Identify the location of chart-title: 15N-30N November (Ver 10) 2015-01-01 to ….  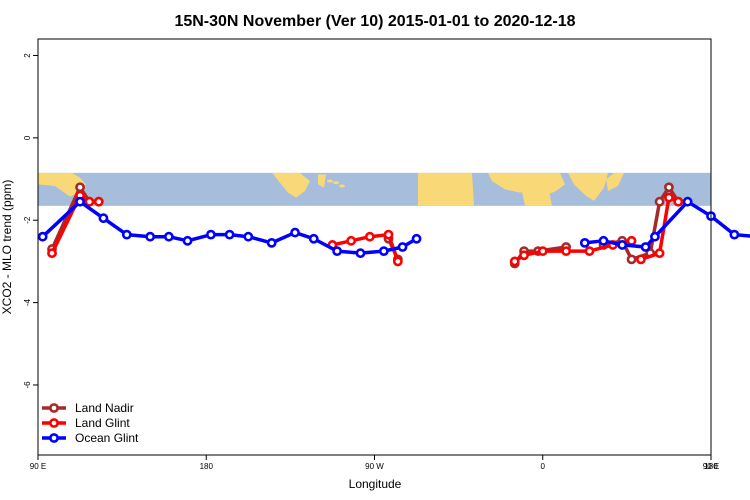
(374, 21).